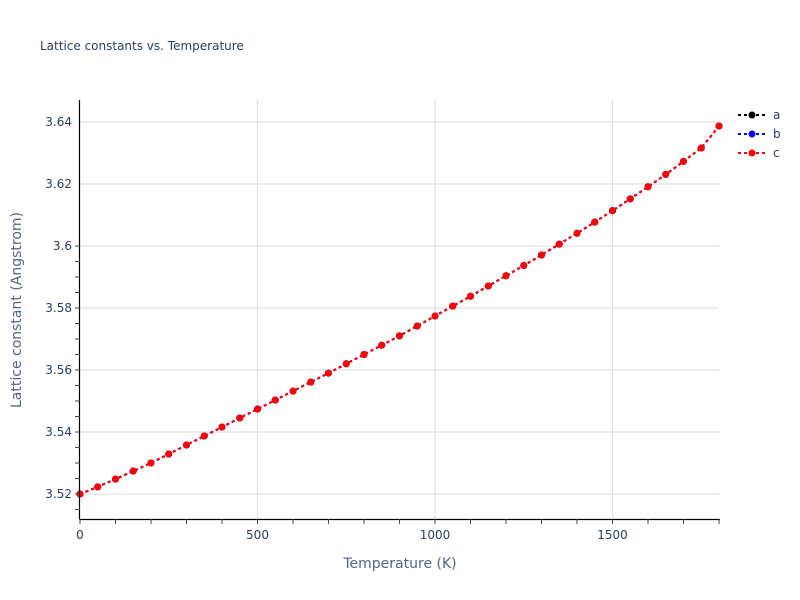  I want to click on legend-item-a: a, so click(759, 115).